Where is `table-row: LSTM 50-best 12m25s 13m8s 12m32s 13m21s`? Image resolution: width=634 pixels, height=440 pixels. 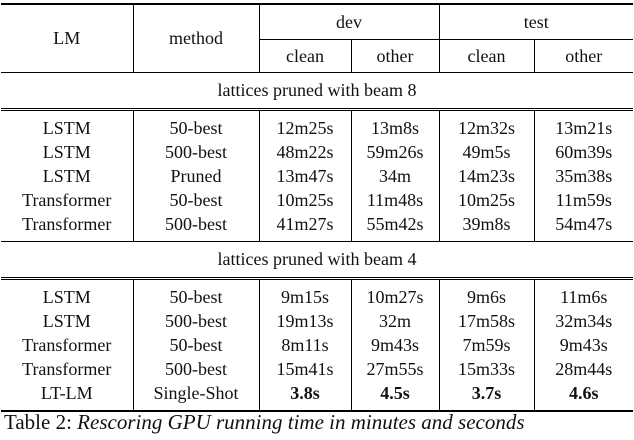 table-row: LSTM 50-best 12m25s 13m8s 12m32s 13m21s is located at coordinates (317, 124).